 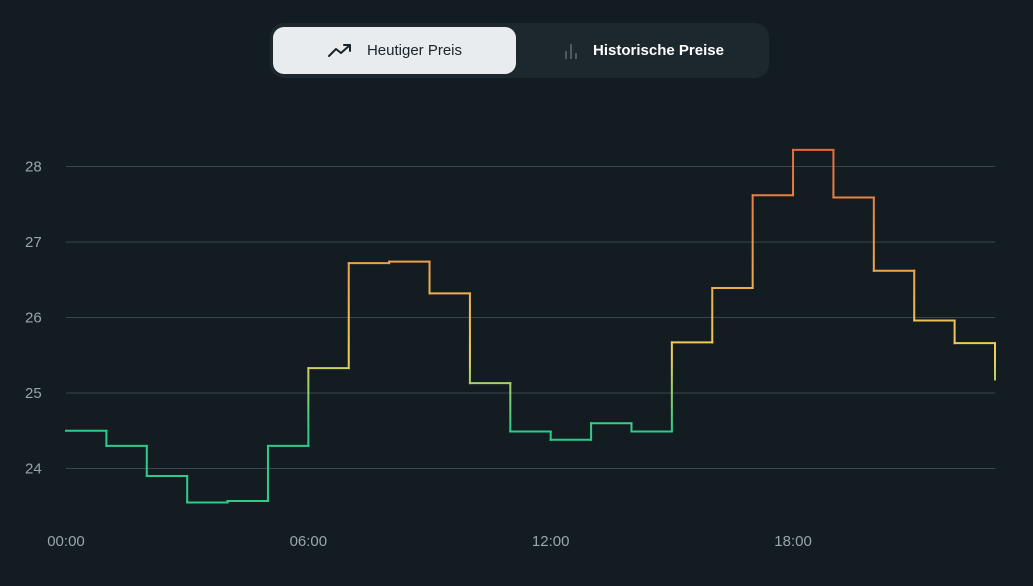 I want to click on y-tick-label: 26, so click(x=33, y=318).